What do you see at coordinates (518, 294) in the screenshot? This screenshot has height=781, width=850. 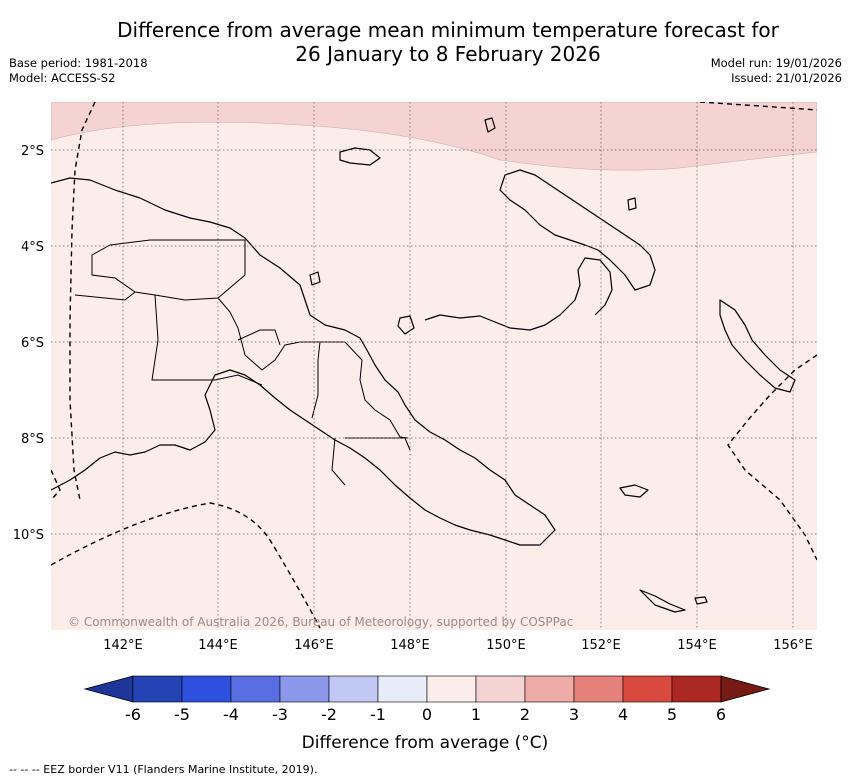 I see `huon-coast` at bounding box center [518, 294].